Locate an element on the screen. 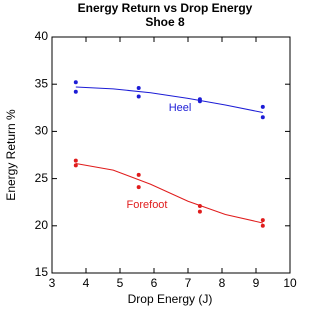 The width and height of the screenshot is (320, 313). x-tick-label: 6 is located at coordinates (154, 283).